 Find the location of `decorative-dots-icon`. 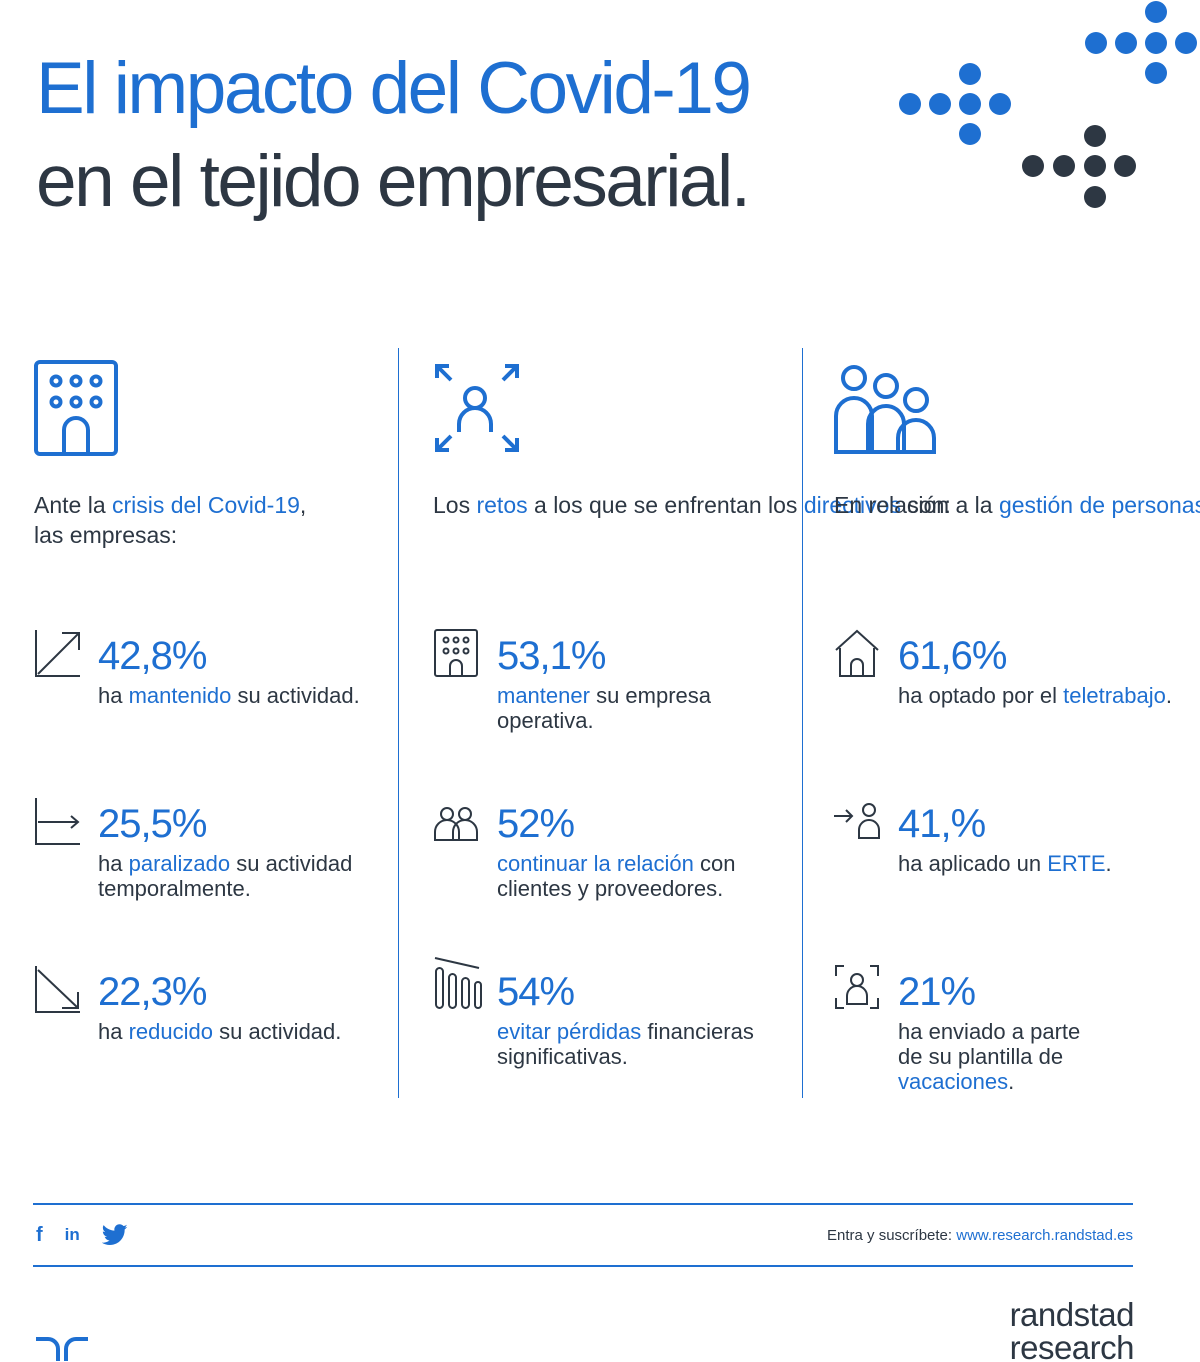

decorative-dots-icon is located at coordinates (1048, 104).